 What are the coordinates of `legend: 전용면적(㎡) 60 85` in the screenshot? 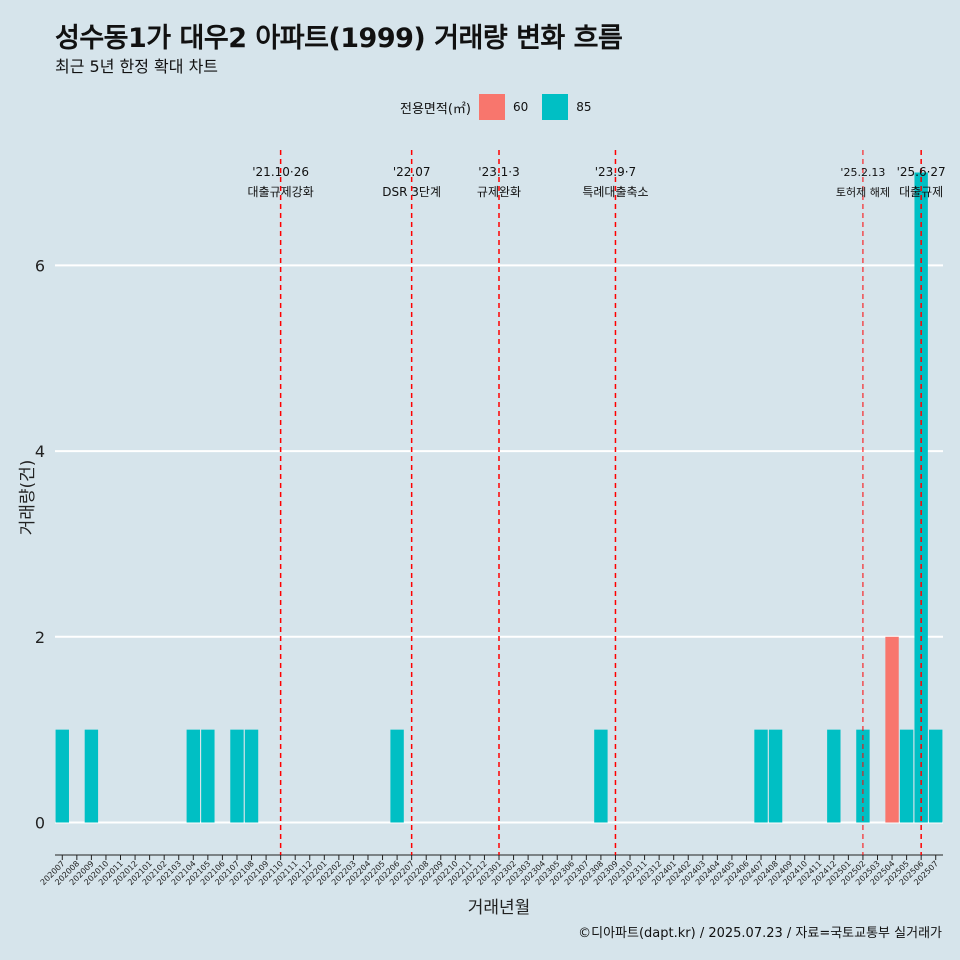 It's located at (503, 107).